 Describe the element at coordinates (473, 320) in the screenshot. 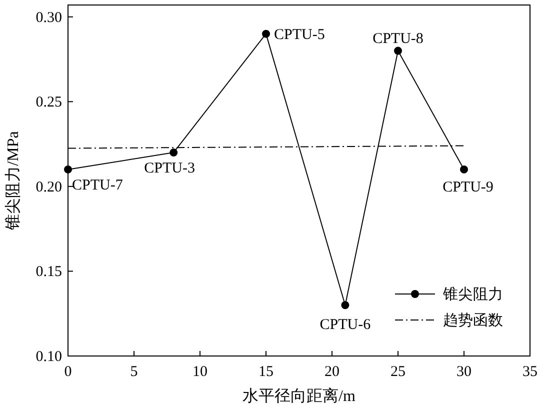

I see `legend-label: 趋势函数` at that location.